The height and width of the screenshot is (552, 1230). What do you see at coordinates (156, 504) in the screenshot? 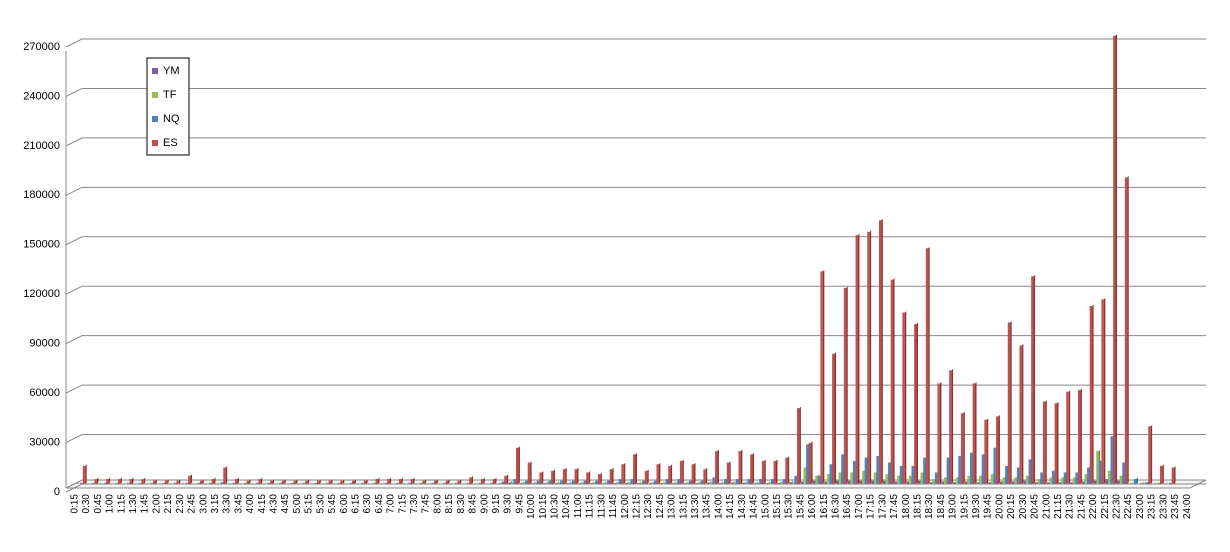
I see `x-tick-label: 2:00` at bounding box center [156, 504].